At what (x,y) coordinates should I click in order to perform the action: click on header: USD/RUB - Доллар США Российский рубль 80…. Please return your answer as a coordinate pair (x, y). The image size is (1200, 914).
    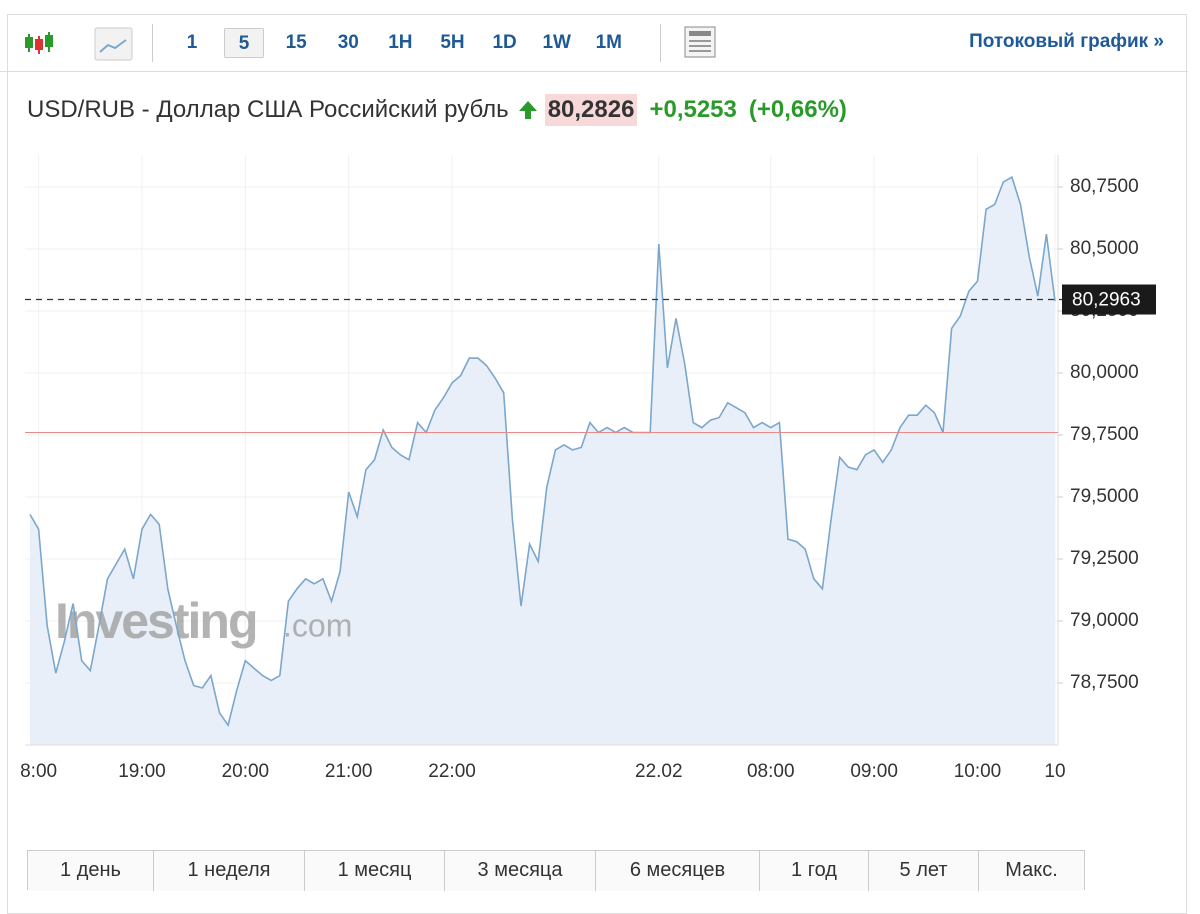
    Looking at the image, I should click on (437, 110).